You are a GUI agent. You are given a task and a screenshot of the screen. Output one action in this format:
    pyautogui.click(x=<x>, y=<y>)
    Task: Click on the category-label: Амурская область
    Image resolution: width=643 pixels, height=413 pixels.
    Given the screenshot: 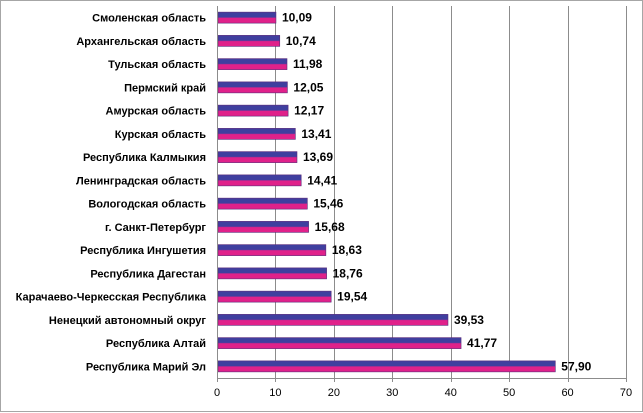 What is the action you would take?
    pyautogui.click(x=156, y=112)
    